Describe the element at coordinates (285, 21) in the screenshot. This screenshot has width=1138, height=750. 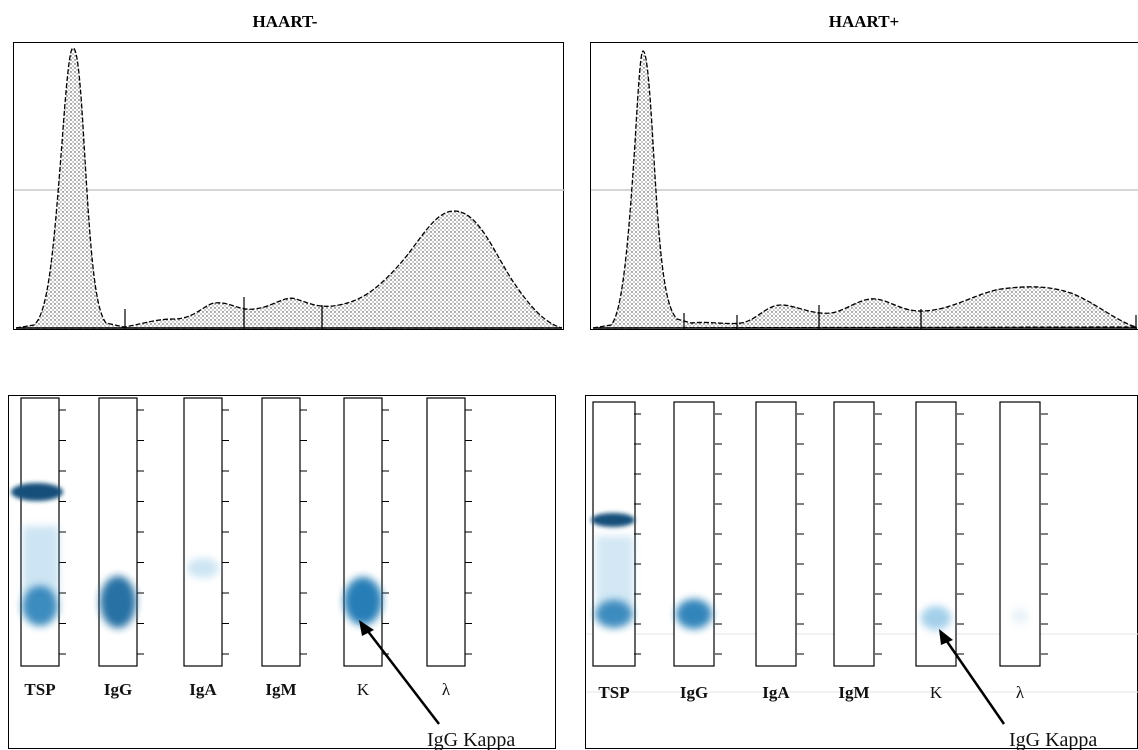
I see `panel-title-haart-neg: HAART-` at that location.